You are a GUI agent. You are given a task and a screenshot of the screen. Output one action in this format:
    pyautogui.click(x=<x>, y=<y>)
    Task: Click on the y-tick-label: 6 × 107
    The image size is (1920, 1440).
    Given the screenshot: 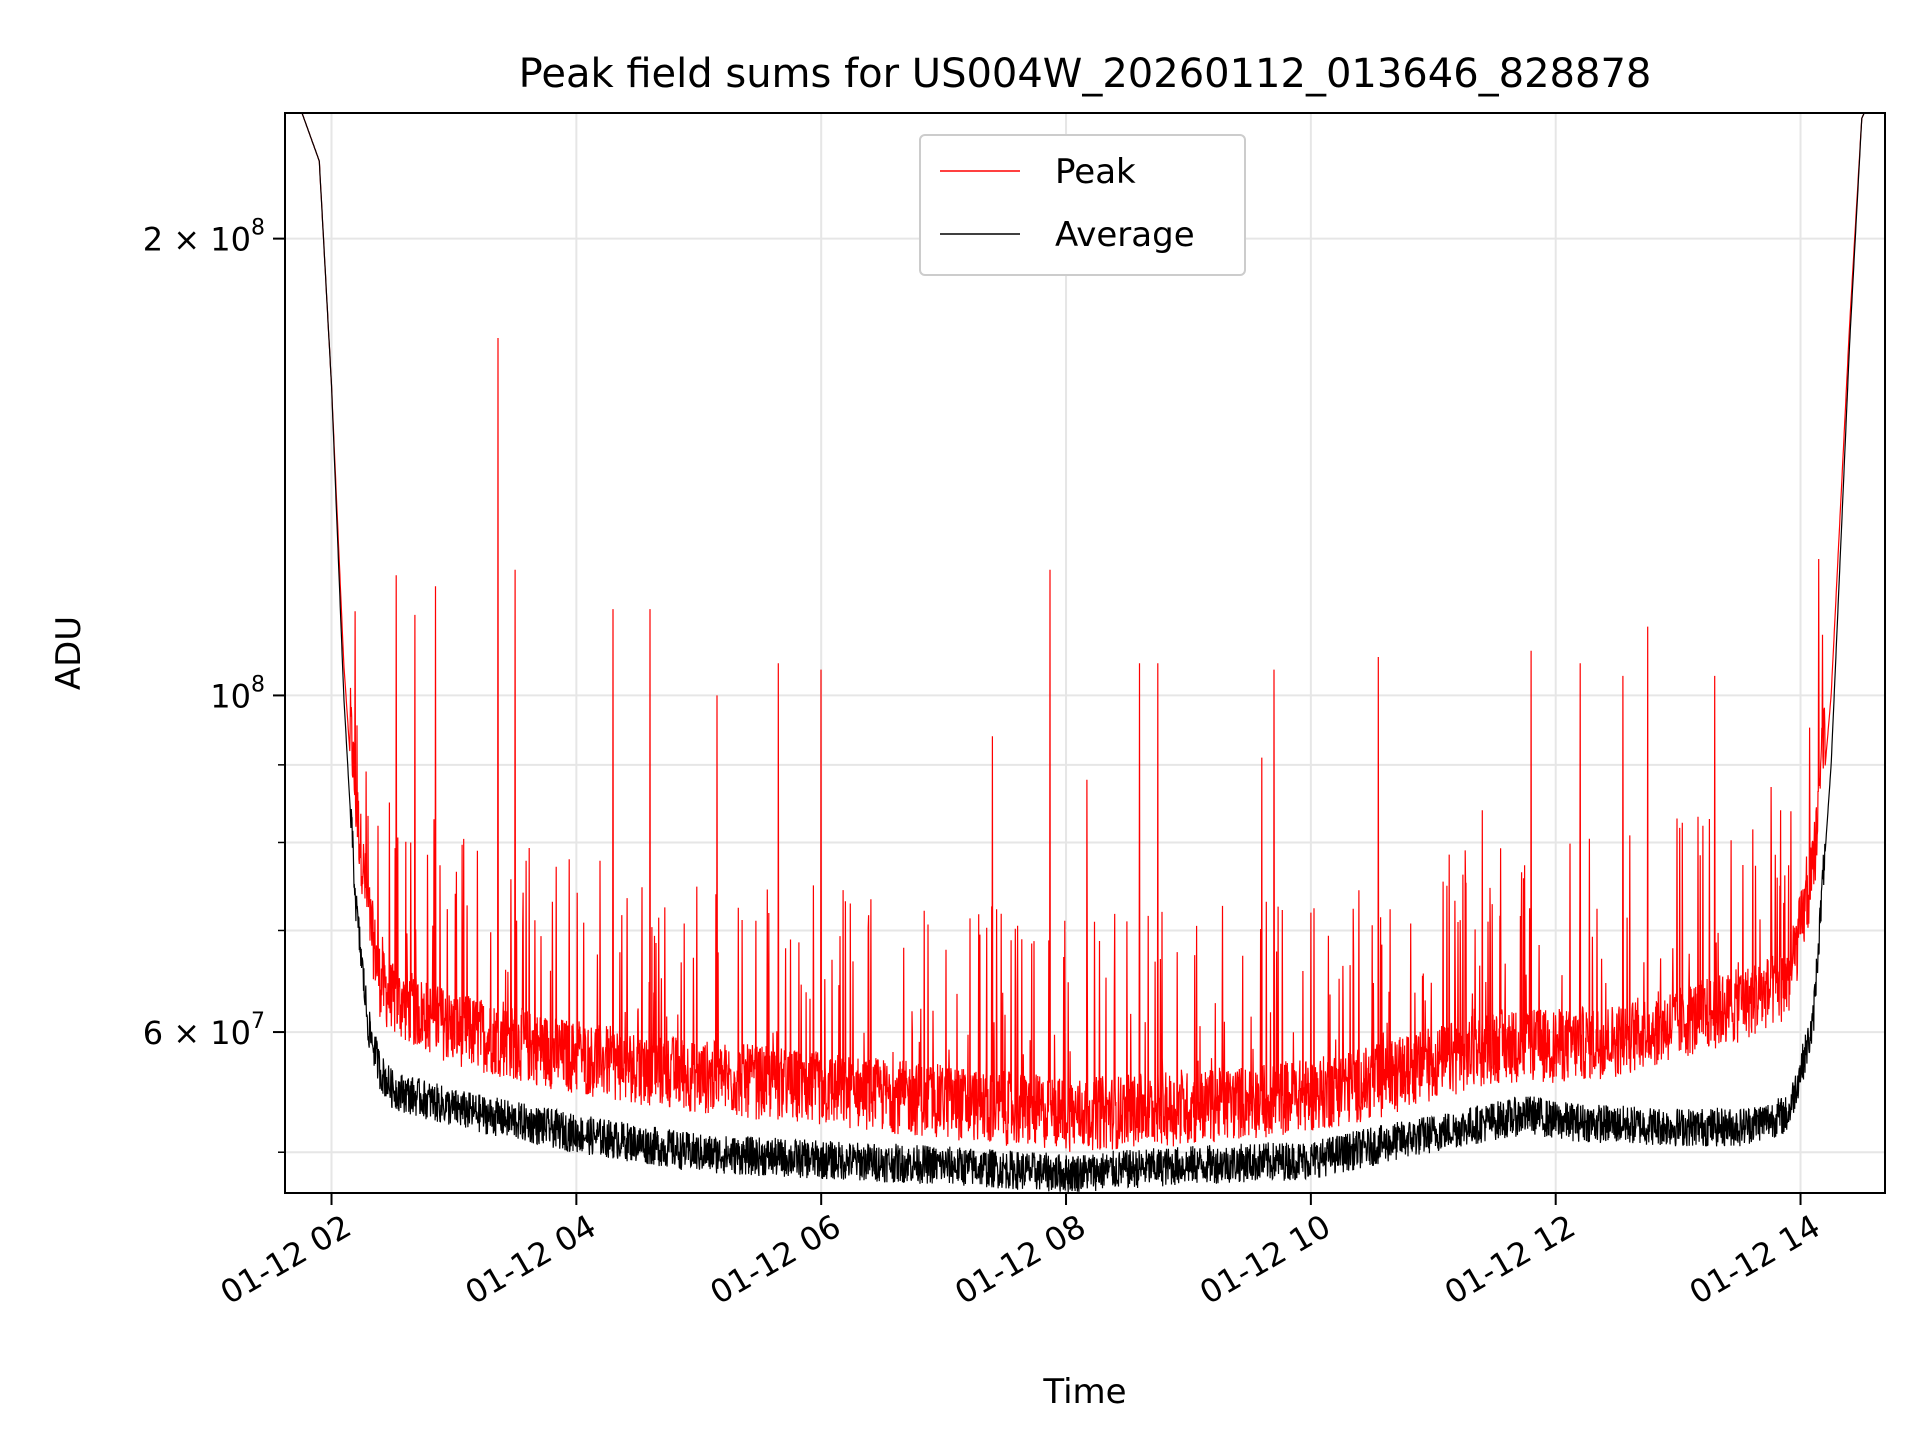 What is the action you would take?
    pyautogui.click(x=204, y=1030)
    